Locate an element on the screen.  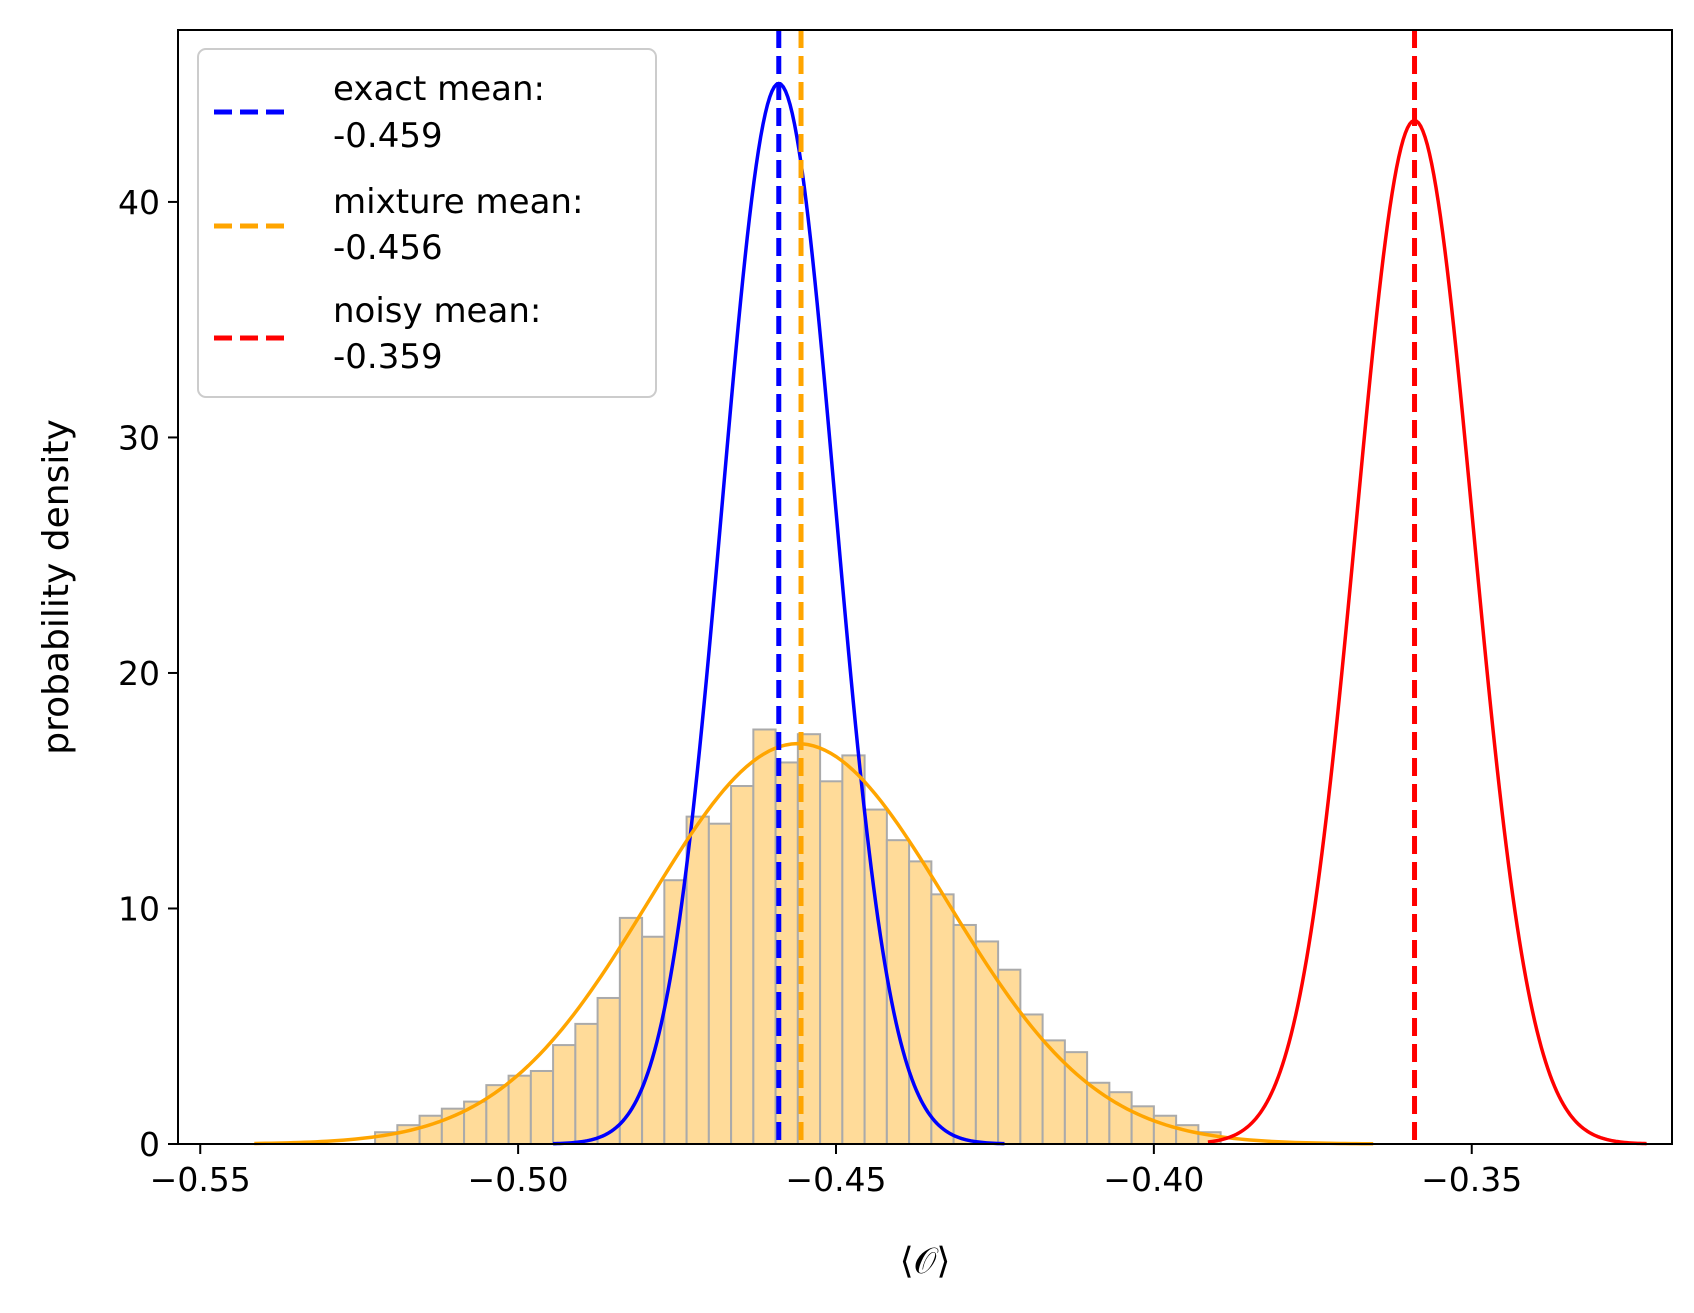
x-axis-label: ⟨𝒪⟩ is located at coordinates (925, 1261).